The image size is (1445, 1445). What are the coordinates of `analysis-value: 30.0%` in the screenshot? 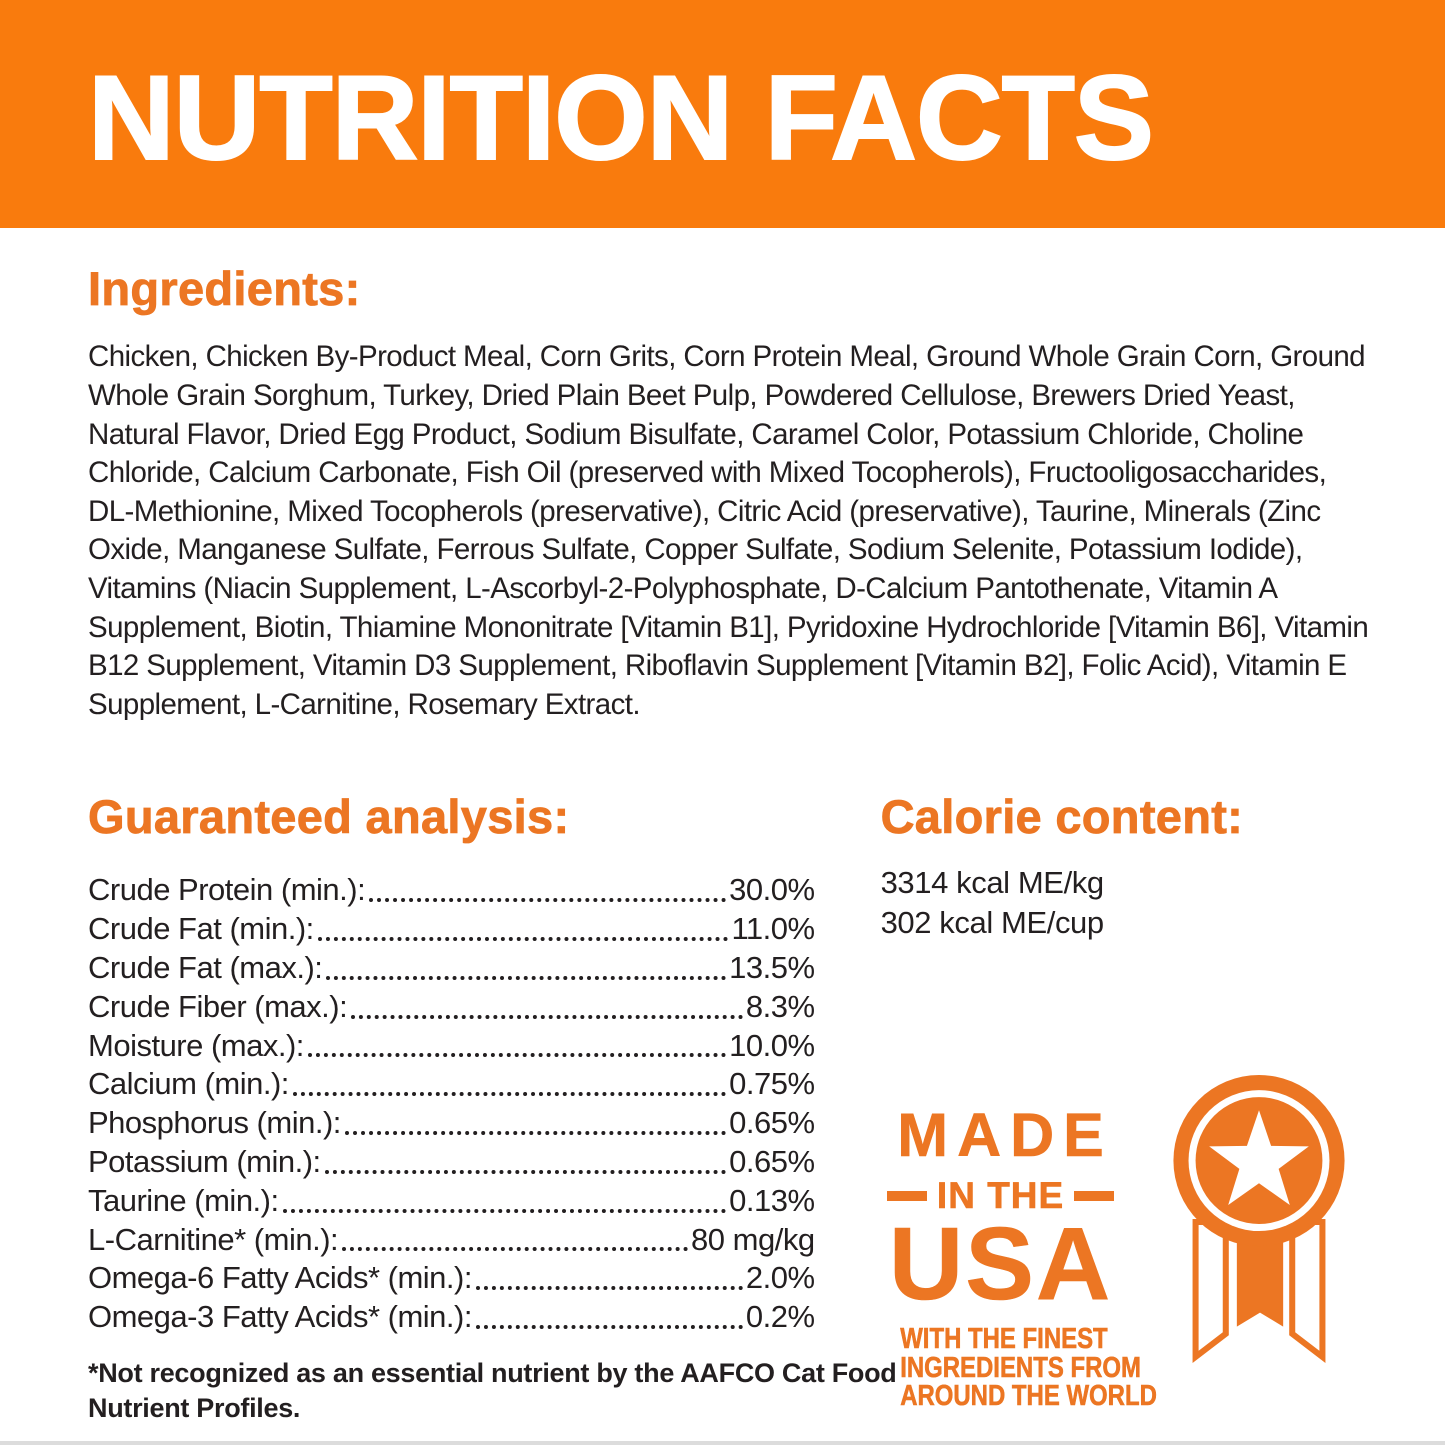 It's located at (772, 890).